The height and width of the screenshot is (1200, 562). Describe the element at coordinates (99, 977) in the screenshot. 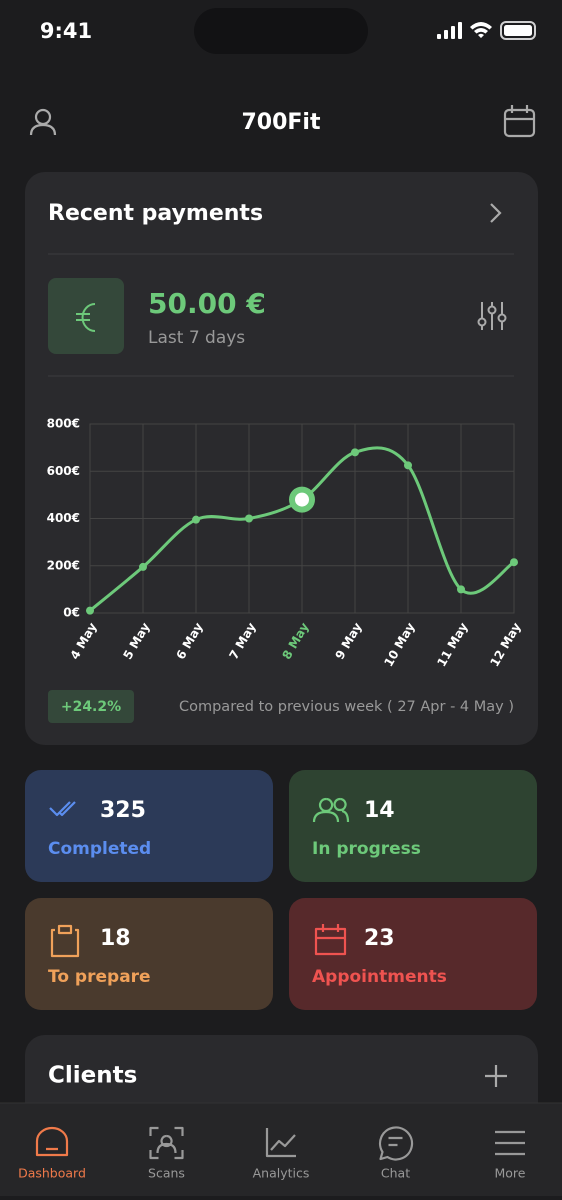

I see `stat-label: To prepare` at that location.